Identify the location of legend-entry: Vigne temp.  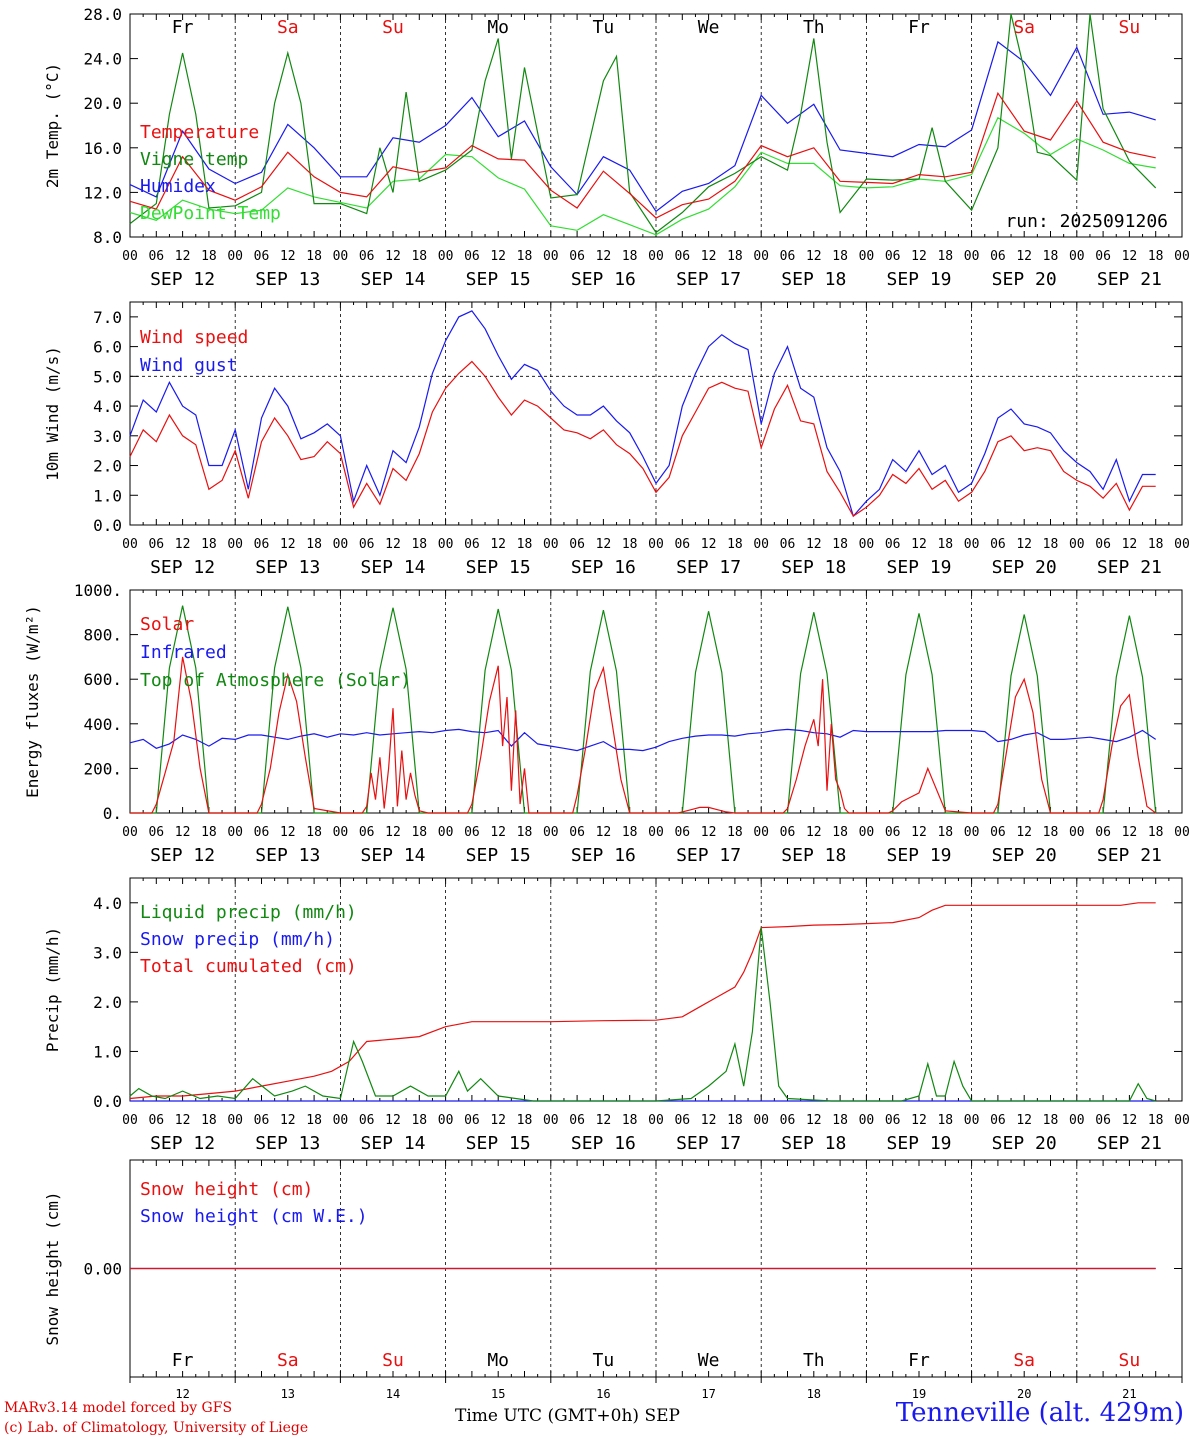
(194, 159).